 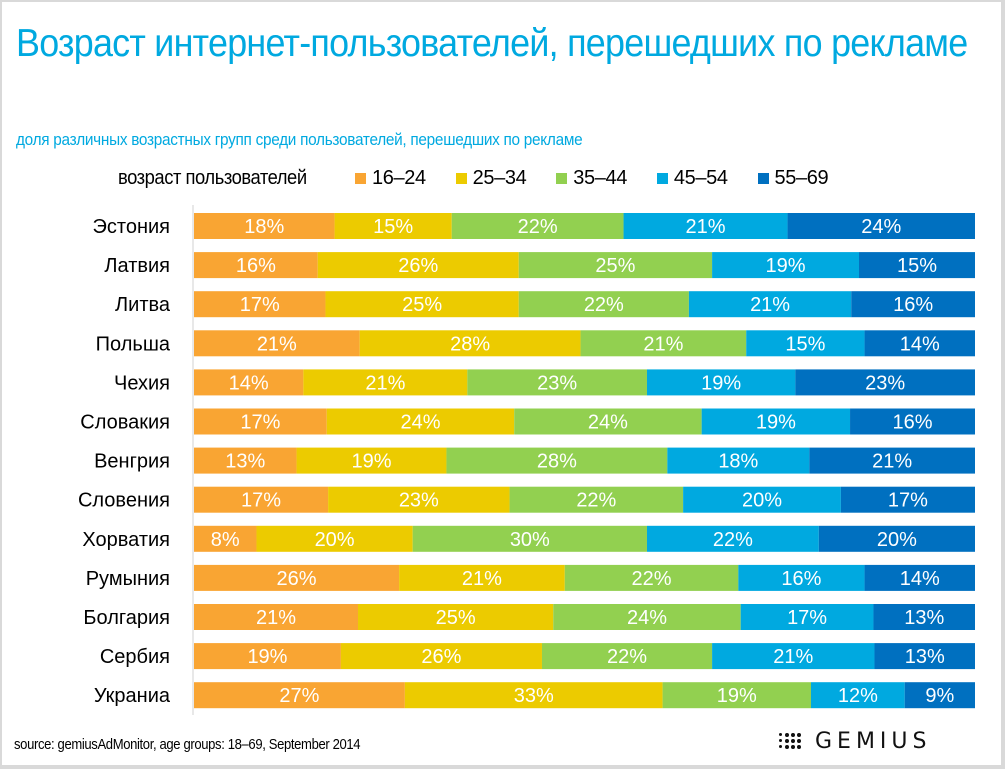 I want to click on data-label: 18%, so click(x=738, y=462).